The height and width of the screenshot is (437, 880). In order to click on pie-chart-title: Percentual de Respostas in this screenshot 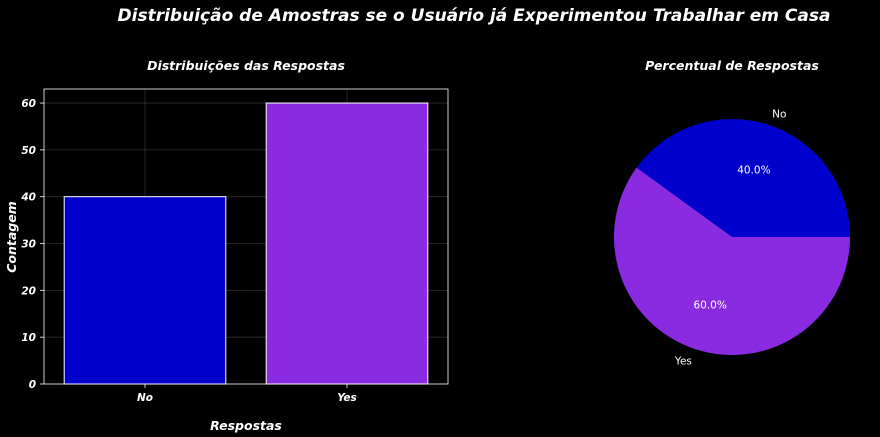, I will do `click(732, 65)`.